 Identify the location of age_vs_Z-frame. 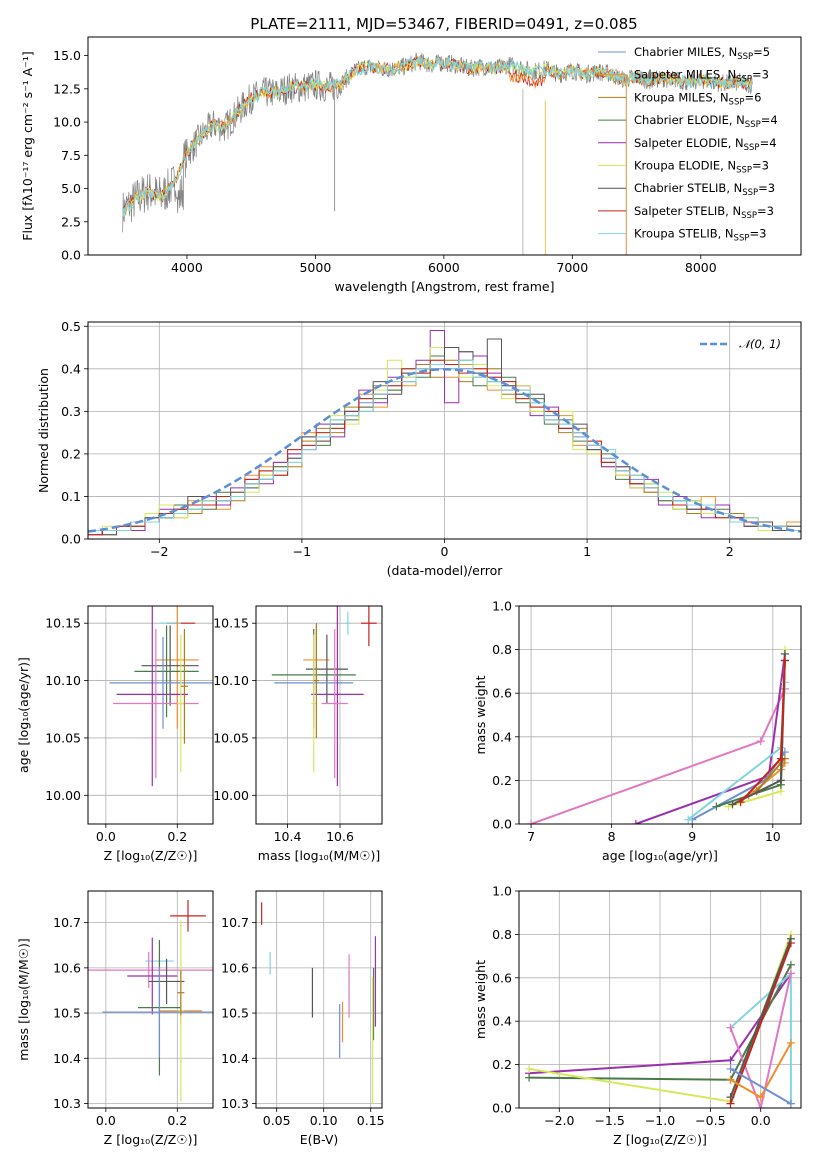
(150, 715).